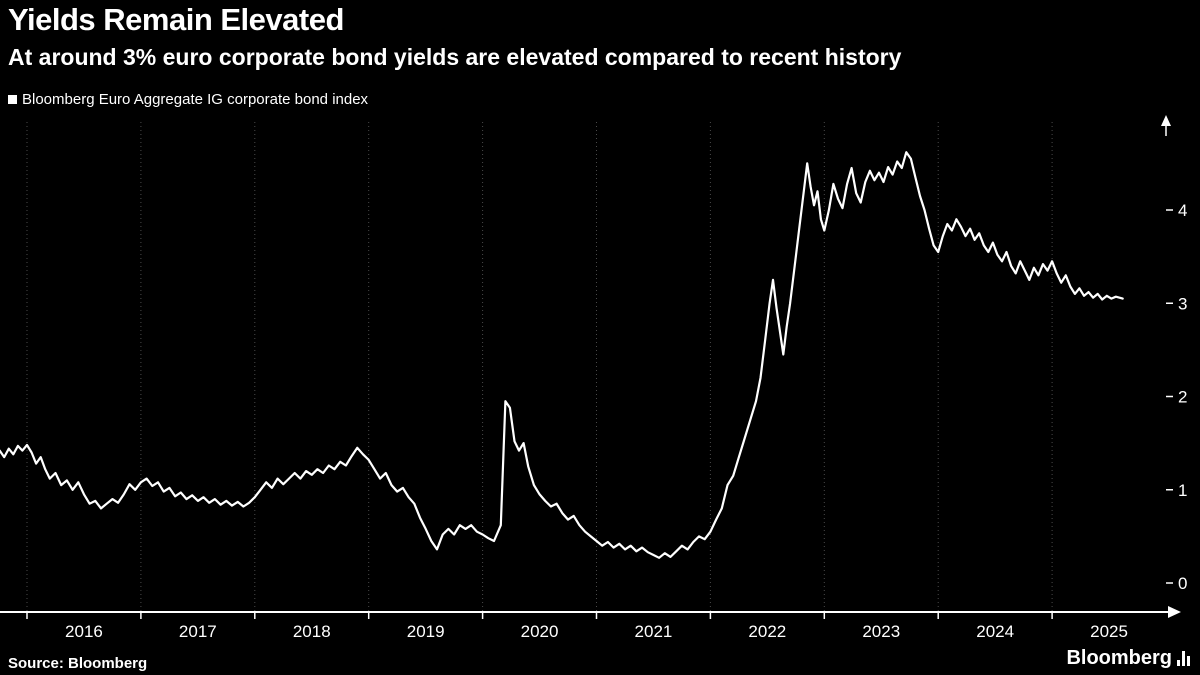  What do you see at coordinates (84, 631) in the screenshot?
I see `x-label-2016: 2016` at bounding box center [84, 631].